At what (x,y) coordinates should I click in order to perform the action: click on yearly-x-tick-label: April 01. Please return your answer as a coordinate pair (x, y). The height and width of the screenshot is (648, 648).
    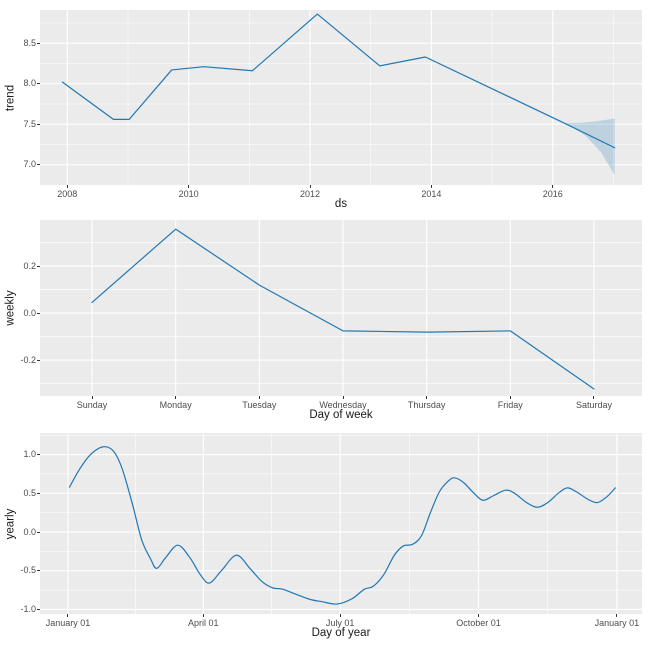
    Looking at the image, I should click on (203, 622).